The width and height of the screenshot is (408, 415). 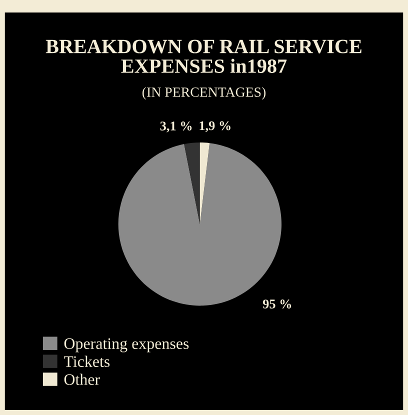 What do you see at coordinates (82, 379) in the screenshot?
I see `legend-label: Other` at bounding box center [82, 379].